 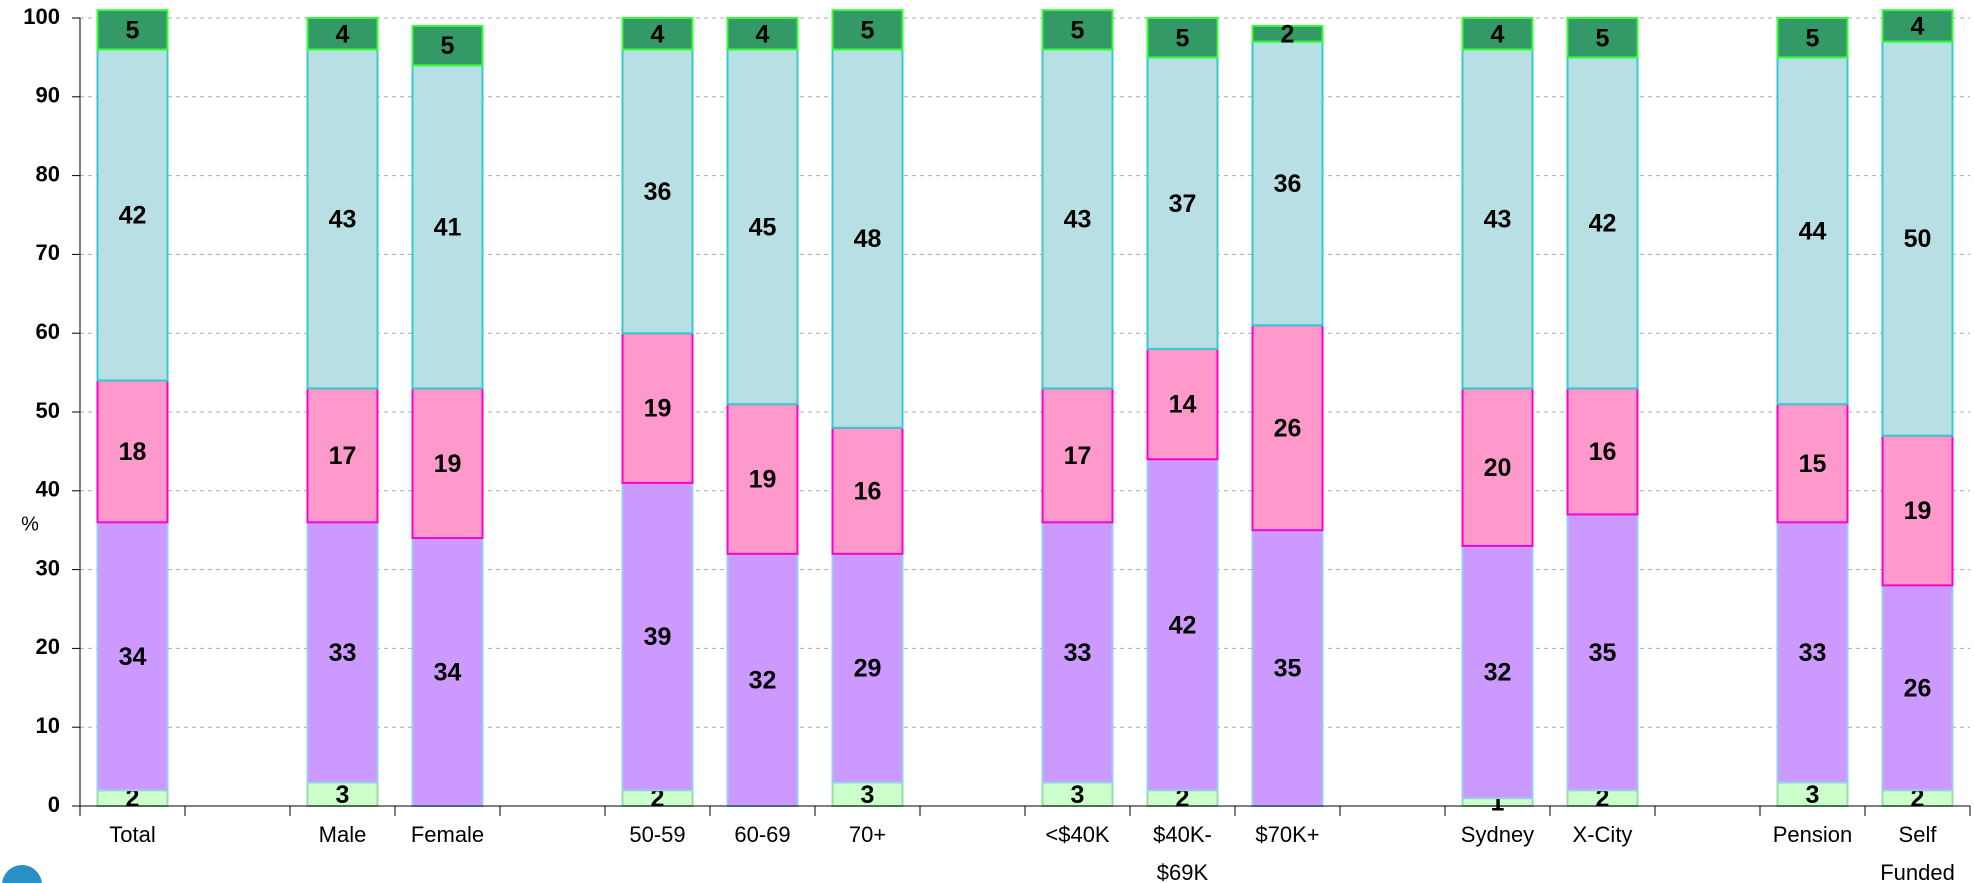 What do you see at coordinates (1077, 834) in the screenshot?
I see `x-tick-label: <$40K` at bounding box center [1077, 834].